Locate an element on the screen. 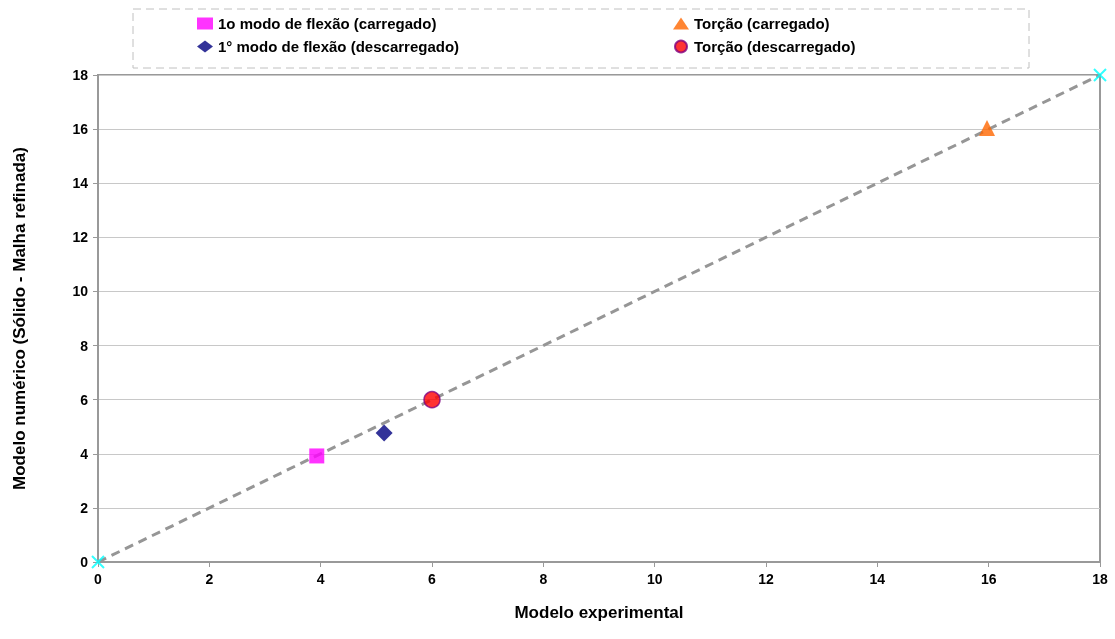 Image resolution: width=1115 pixels, height=639 pixels. y-tick-label: 18 is located at coordinates (80, 75).